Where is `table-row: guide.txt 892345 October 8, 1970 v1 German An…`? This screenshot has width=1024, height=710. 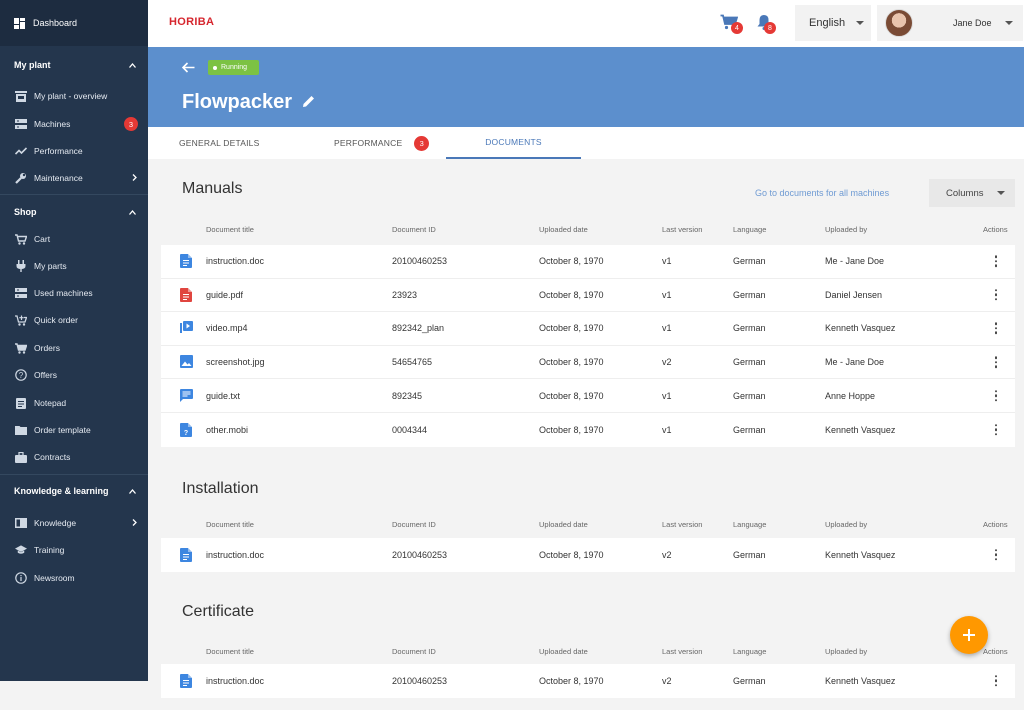
table-row: guide.txt 892345 October 8, 1970 v1 German An… is located at coordinates (588, 396).